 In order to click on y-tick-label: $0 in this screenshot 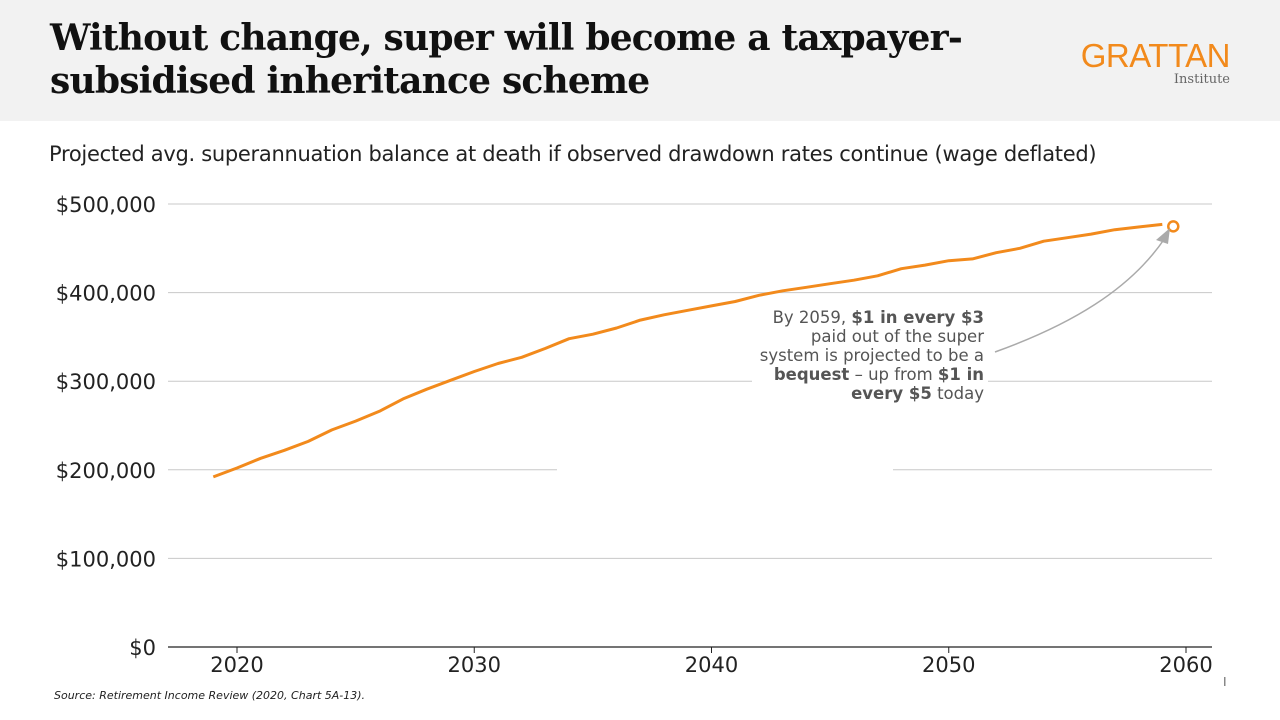, I will do `click(142, 648)`.